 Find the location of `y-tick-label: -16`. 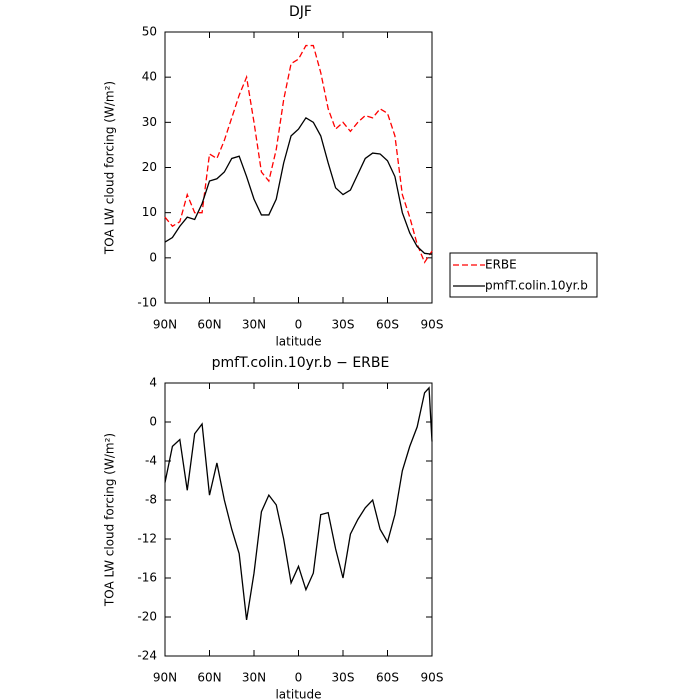

y-tick-label: -16 is located at coordinates (147, 578).